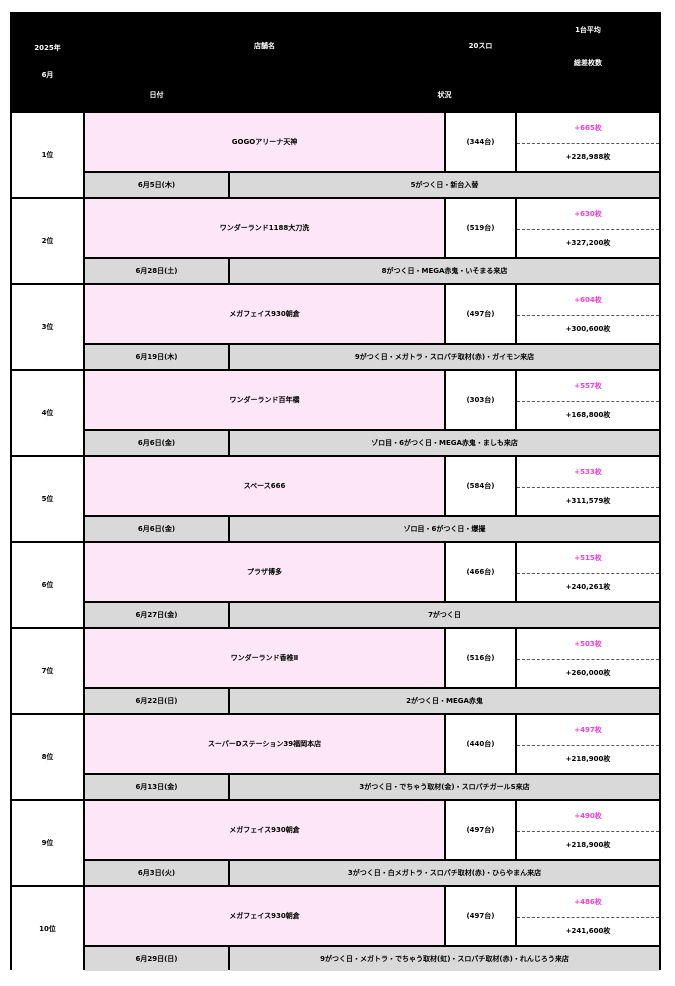 Image resolution: width=675 pixels, height=986 pixels. Describe the element at coordinates (47, 48) in the screenshot. I see `period-year: 2025年` at that location.